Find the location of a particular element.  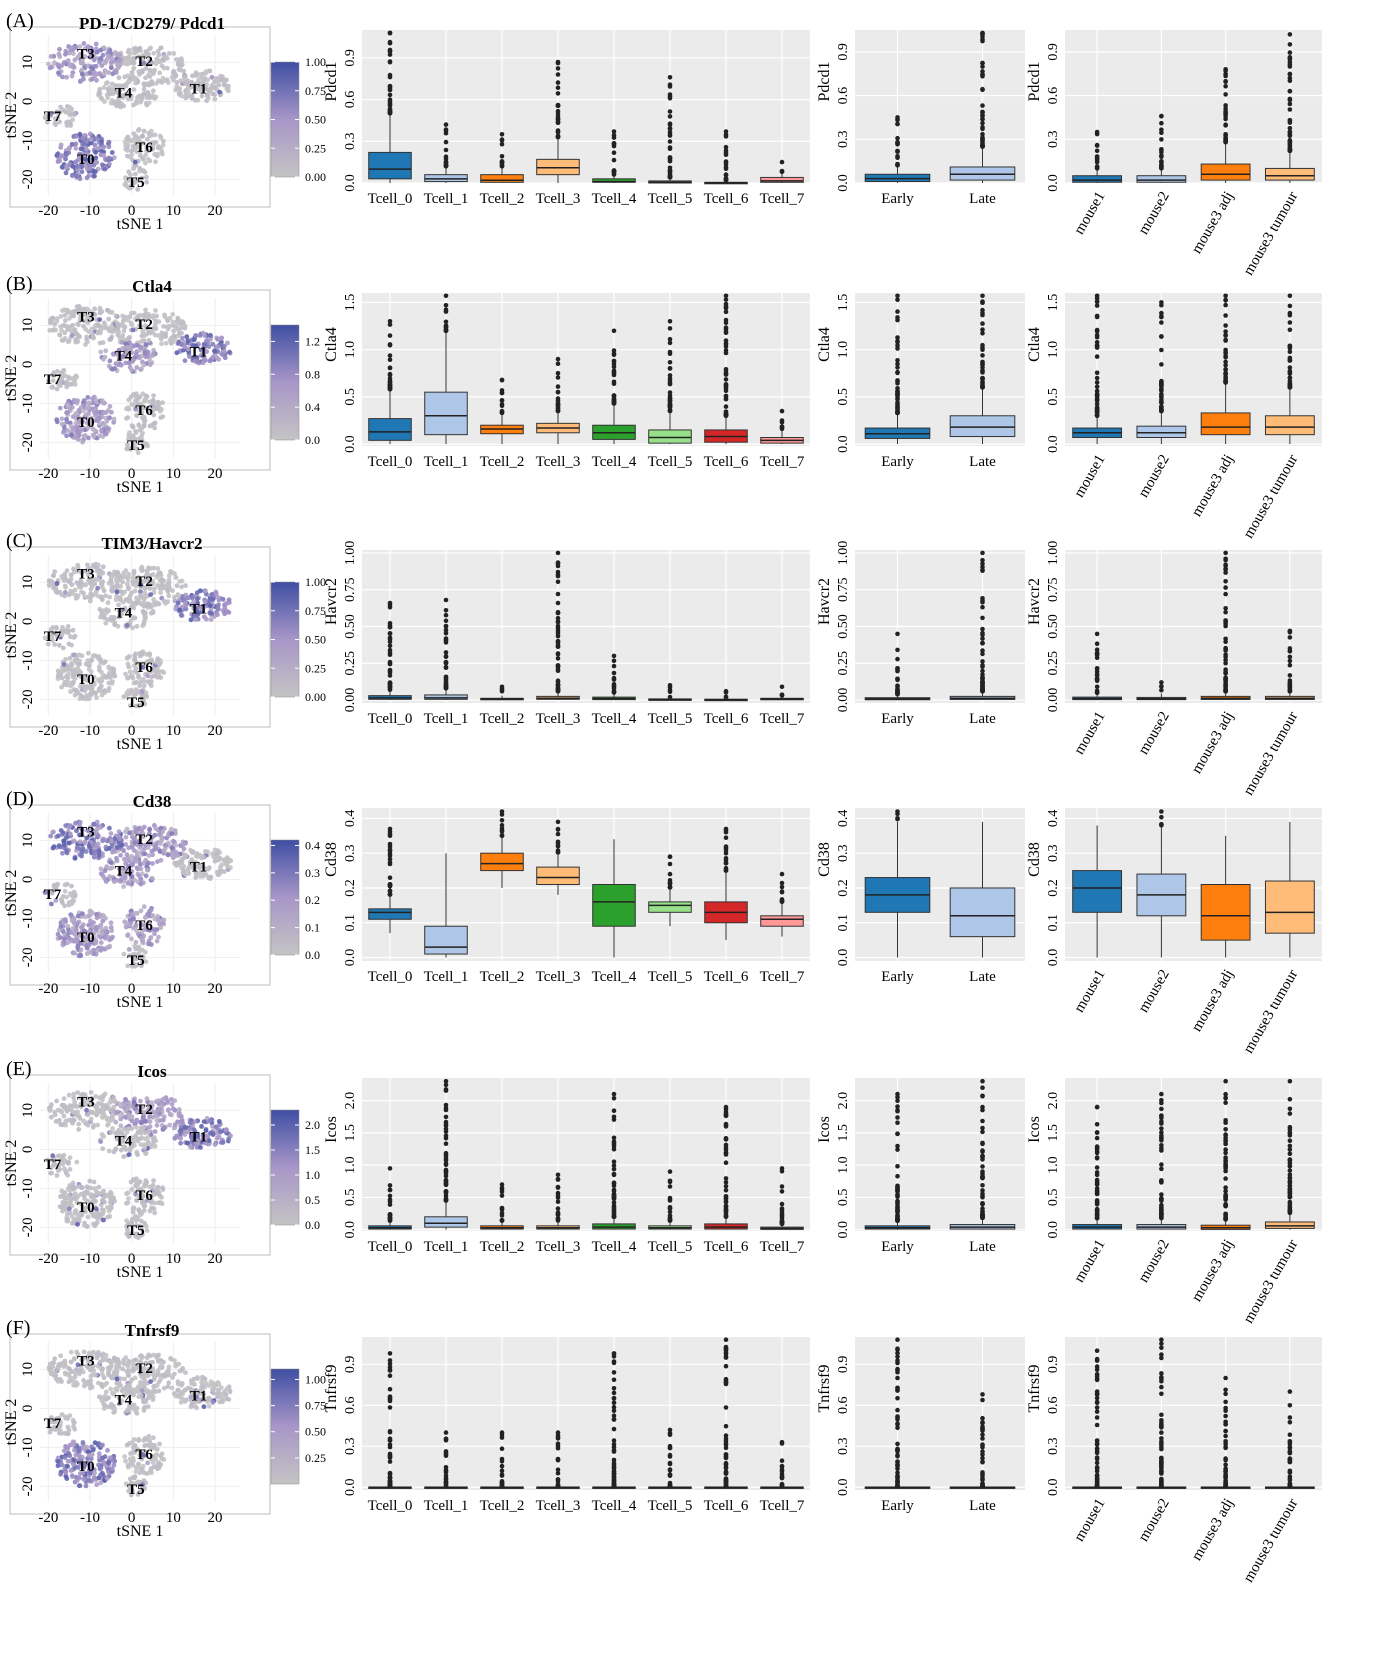

cluster-label: T6 is located at coordinates (144, 668).